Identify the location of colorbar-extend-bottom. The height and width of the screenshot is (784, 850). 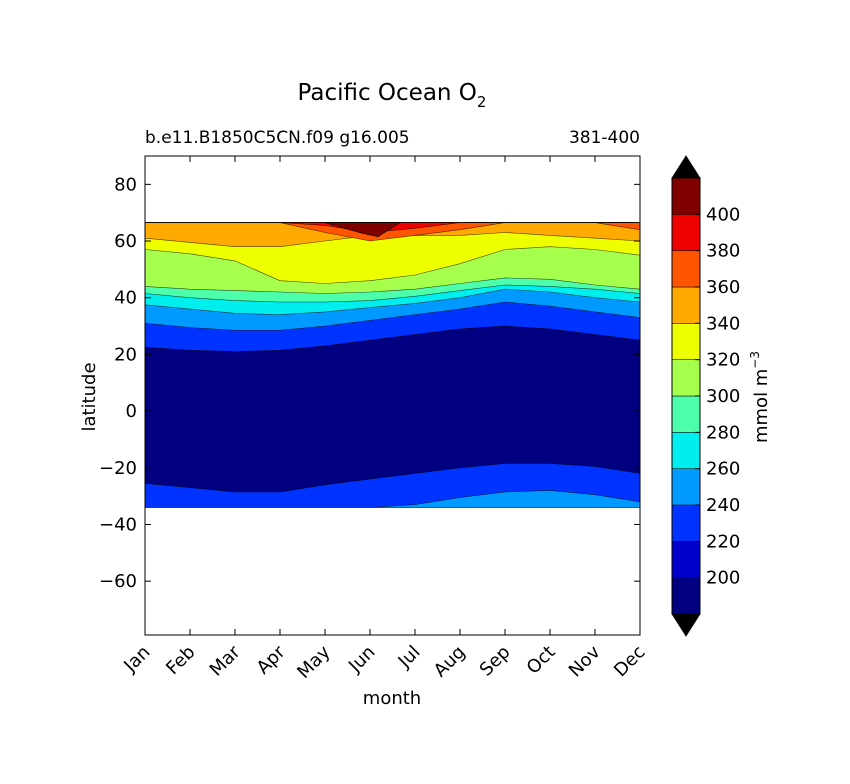
(686, 625).